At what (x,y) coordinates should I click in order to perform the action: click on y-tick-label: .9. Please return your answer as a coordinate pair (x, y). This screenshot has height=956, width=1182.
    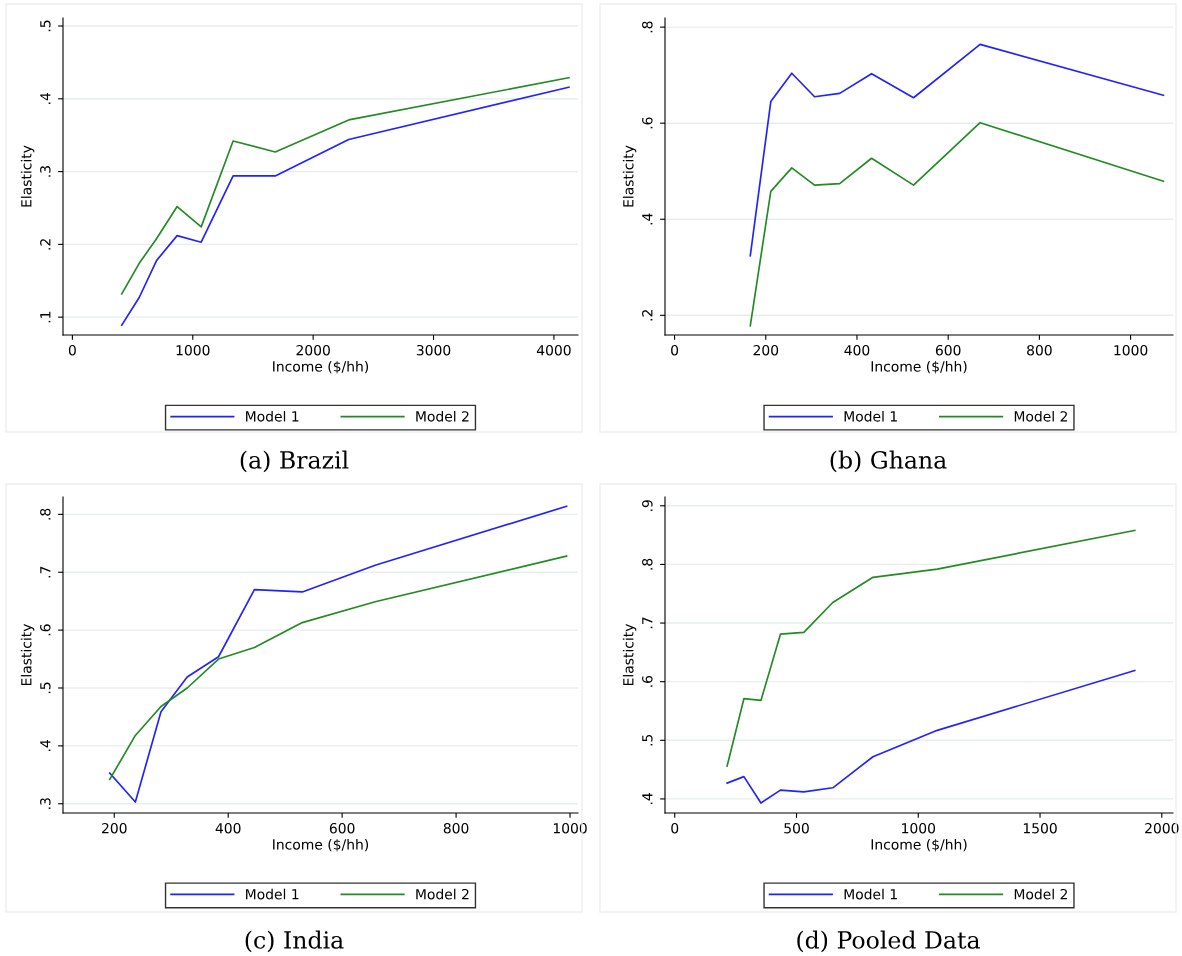
    Looking at the image, I should click on (647, 505).